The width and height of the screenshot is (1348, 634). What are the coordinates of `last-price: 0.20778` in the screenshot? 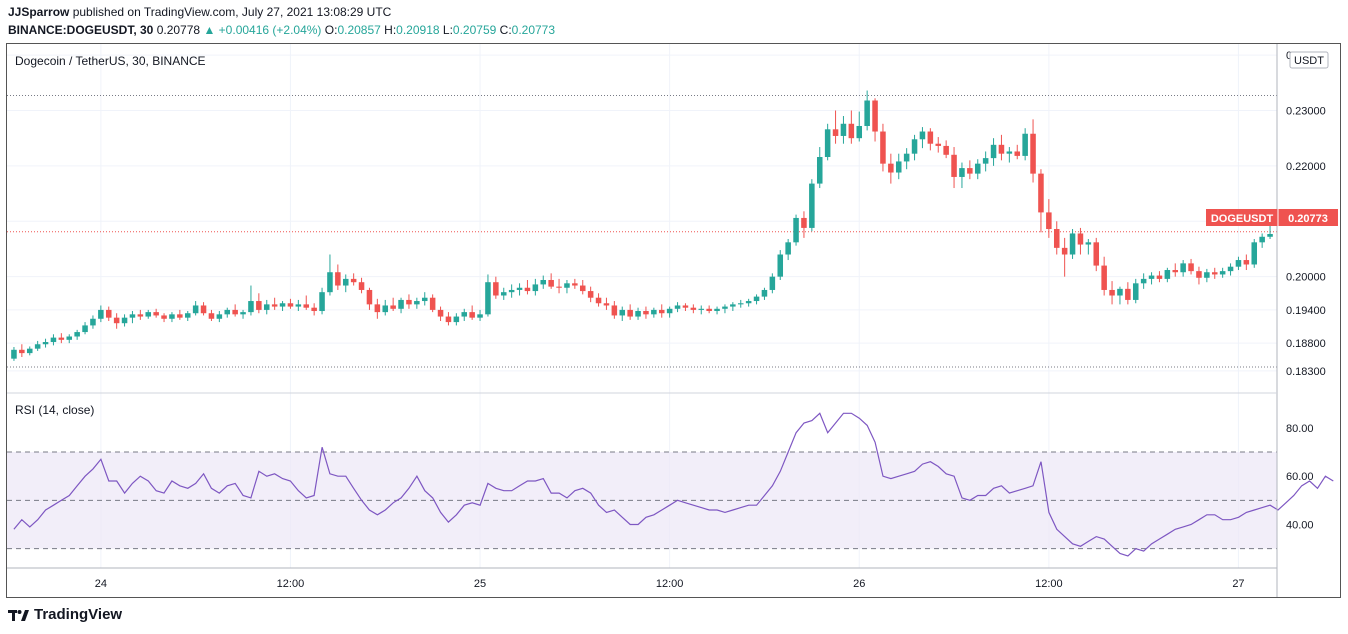 It's located at (178, 30).